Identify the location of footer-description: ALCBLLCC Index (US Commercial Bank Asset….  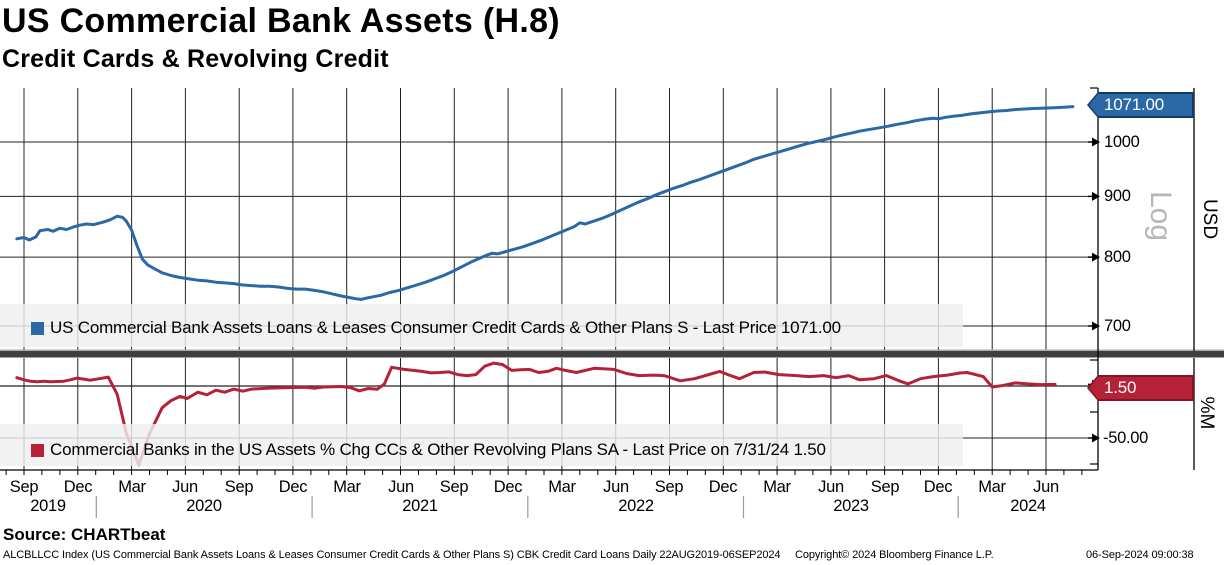
(392, 555).